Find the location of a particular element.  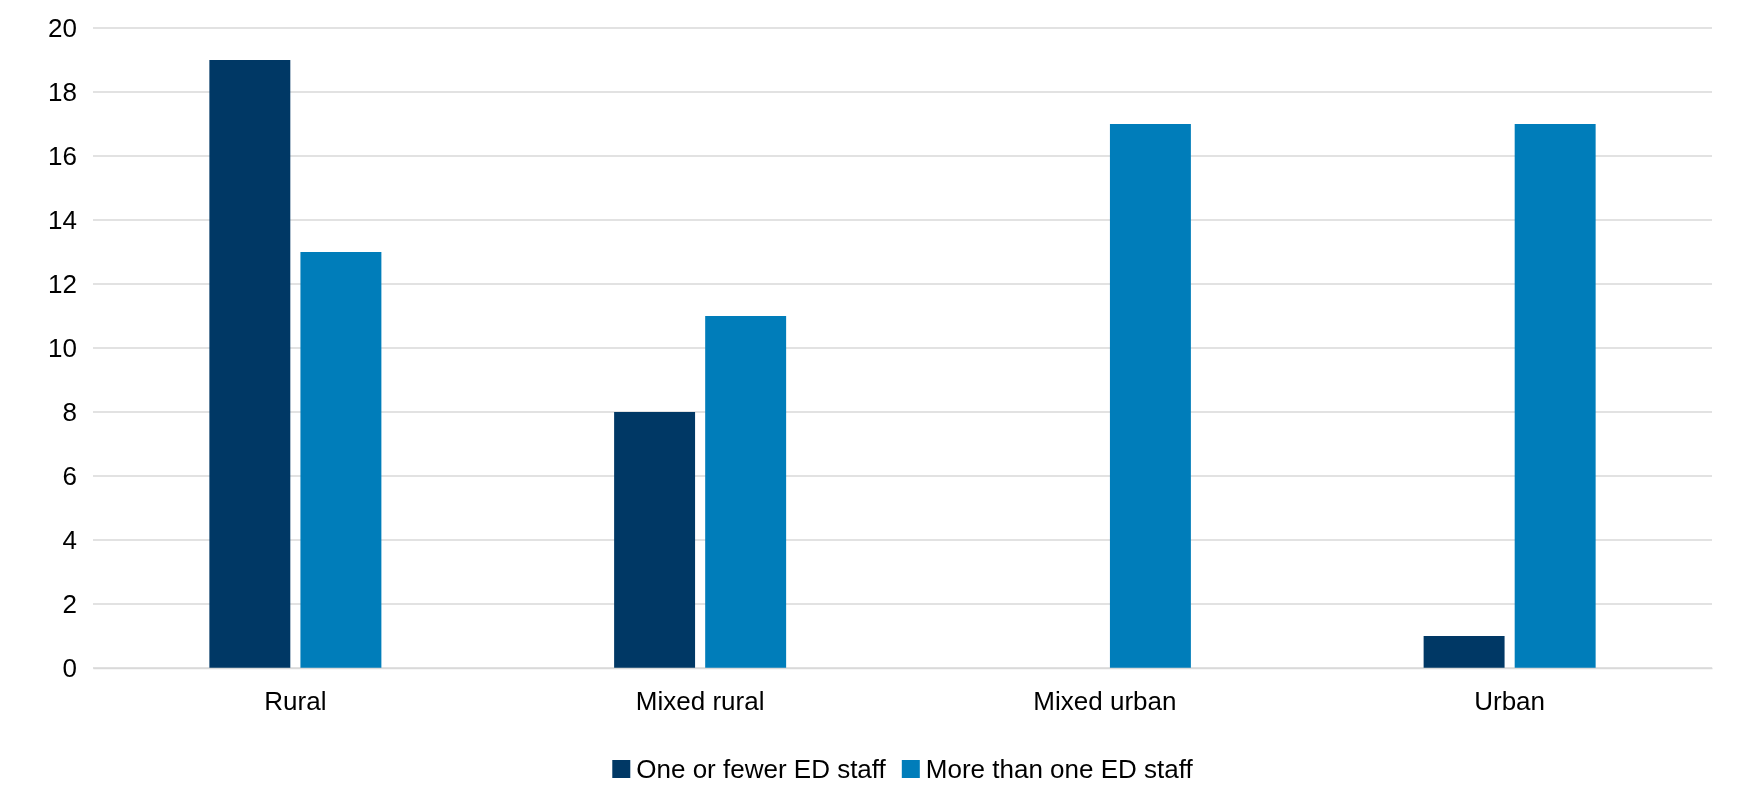

y-tick-label: 8 is located at coordinates (69, 411).